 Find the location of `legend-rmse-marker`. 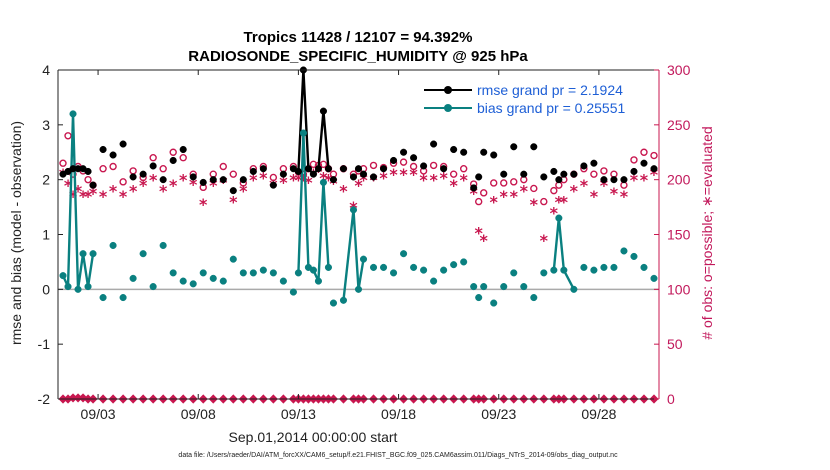

legend-rmse-marker is located at coordinates (448, 90).